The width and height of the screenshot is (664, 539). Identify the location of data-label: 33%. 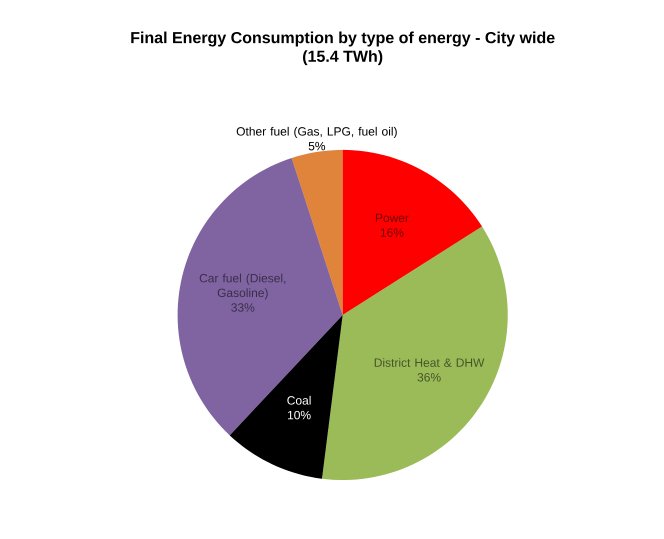
(242, 307).